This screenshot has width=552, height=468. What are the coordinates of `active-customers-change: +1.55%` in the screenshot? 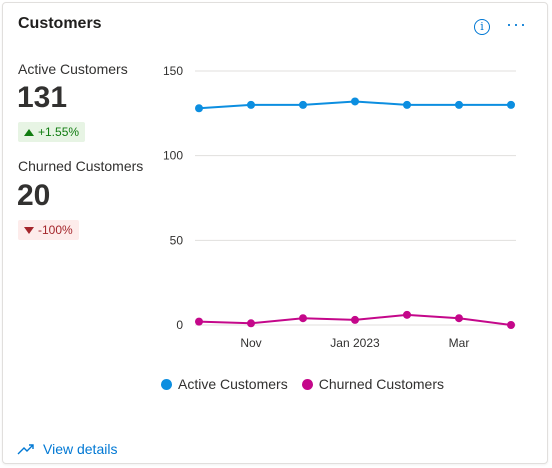 It's located at (59, 132).